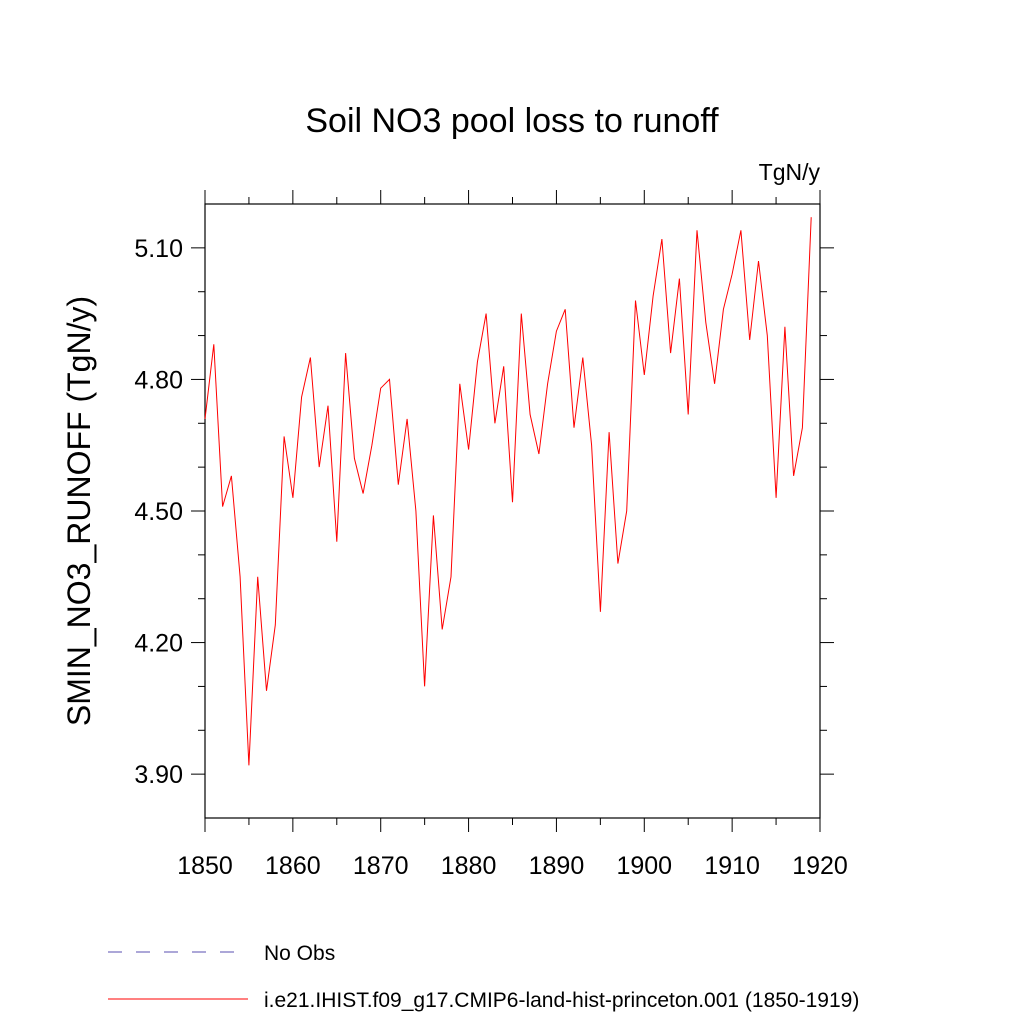 Image resolution: width=1024 pixels, height=1024 pixels. I want to click on x-tick-label: 1910, so click(732, 866).